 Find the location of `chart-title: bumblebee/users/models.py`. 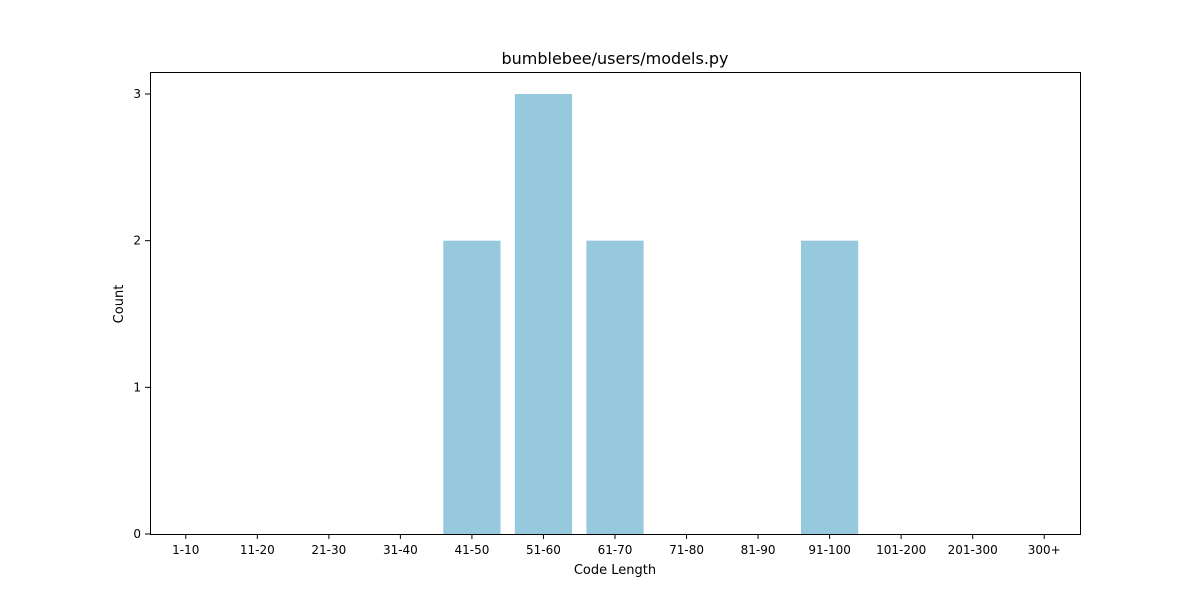

chart-title: bumblebee/users/models.py is located at coordinates (614, 58).